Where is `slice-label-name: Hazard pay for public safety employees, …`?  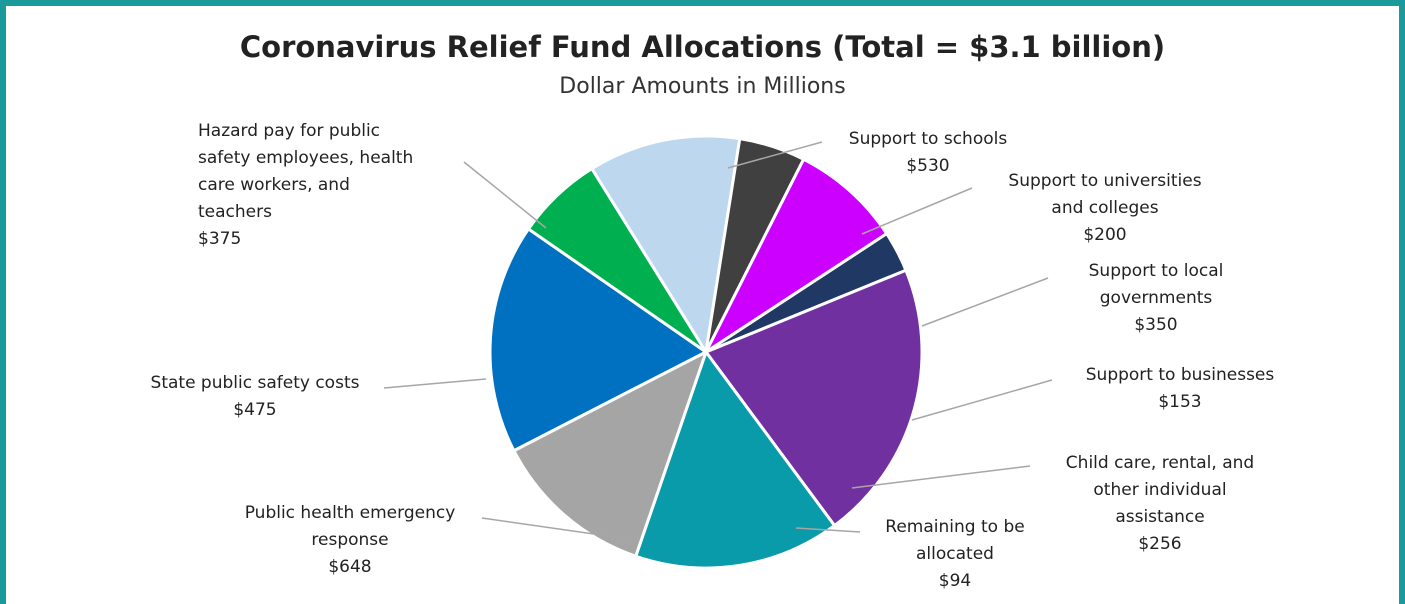 slice-label-name: Hazard pay for public safety employees, … is located at coordinates (306, 171).